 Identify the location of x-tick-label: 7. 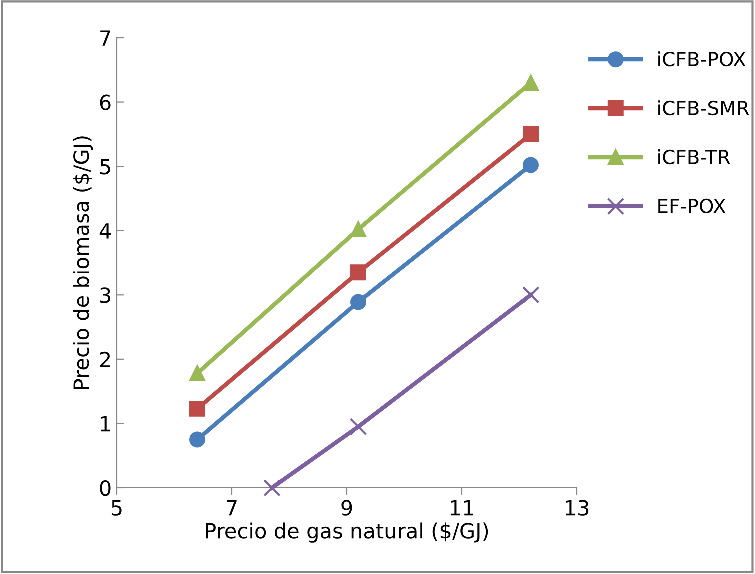
(232, 508).